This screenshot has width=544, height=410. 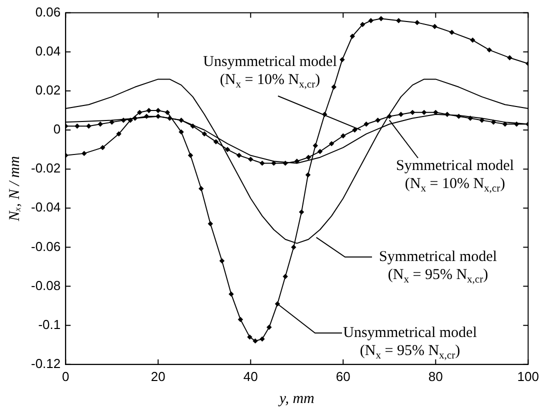 I want to click on x-tick-label: 80, so click(x=435, y=376).